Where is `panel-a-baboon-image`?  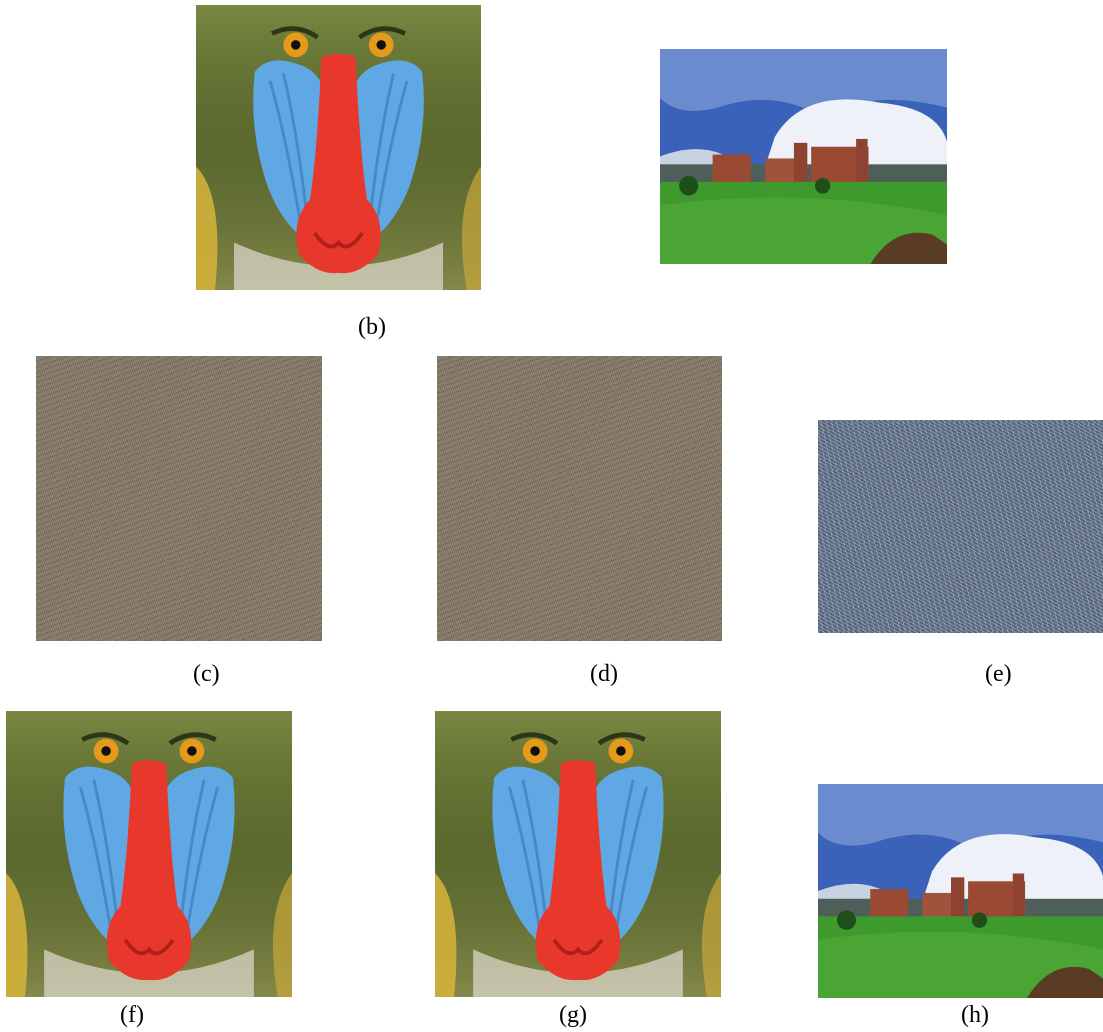 panel-a-baboon-image is located at coordinates (338, 147).